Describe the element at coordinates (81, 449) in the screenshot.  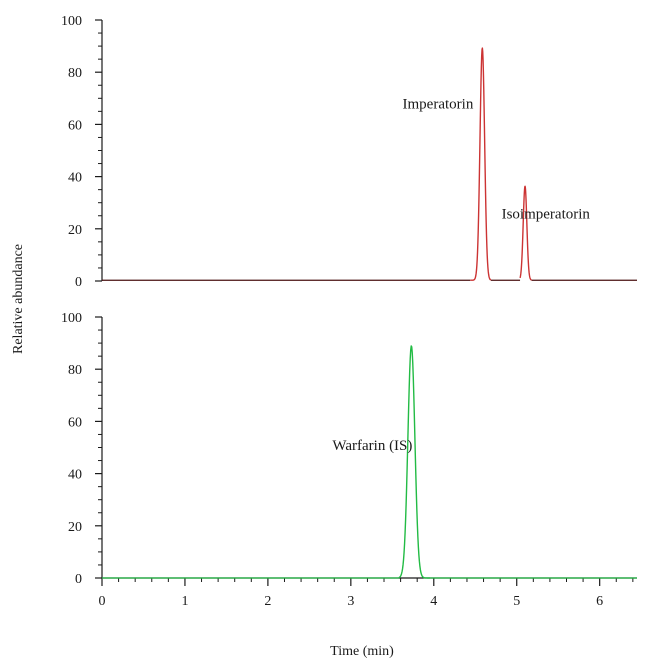
I see `bottom-y-ticks: 0 20 40 60 80 100` at that location.